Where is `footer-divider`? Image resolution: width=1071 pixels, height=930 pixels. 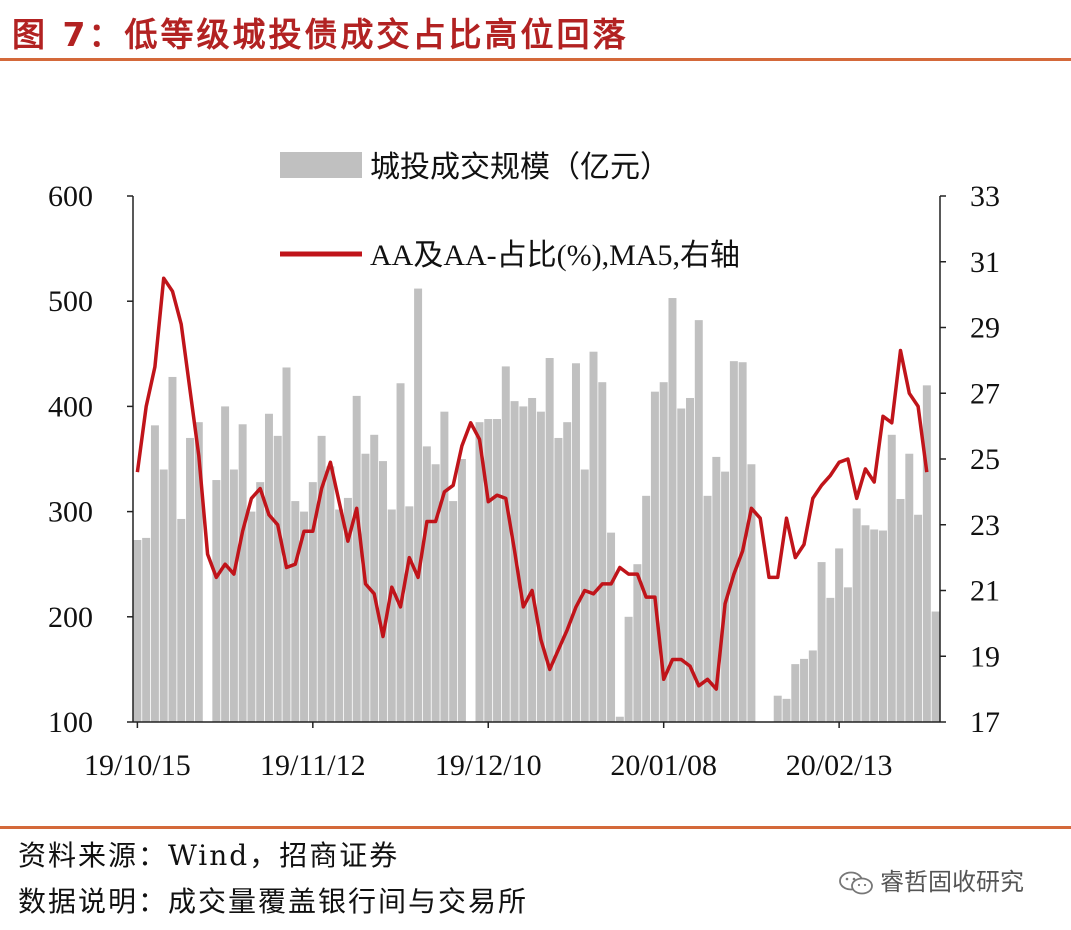 footer-divider is located at coordinates (535, 827).